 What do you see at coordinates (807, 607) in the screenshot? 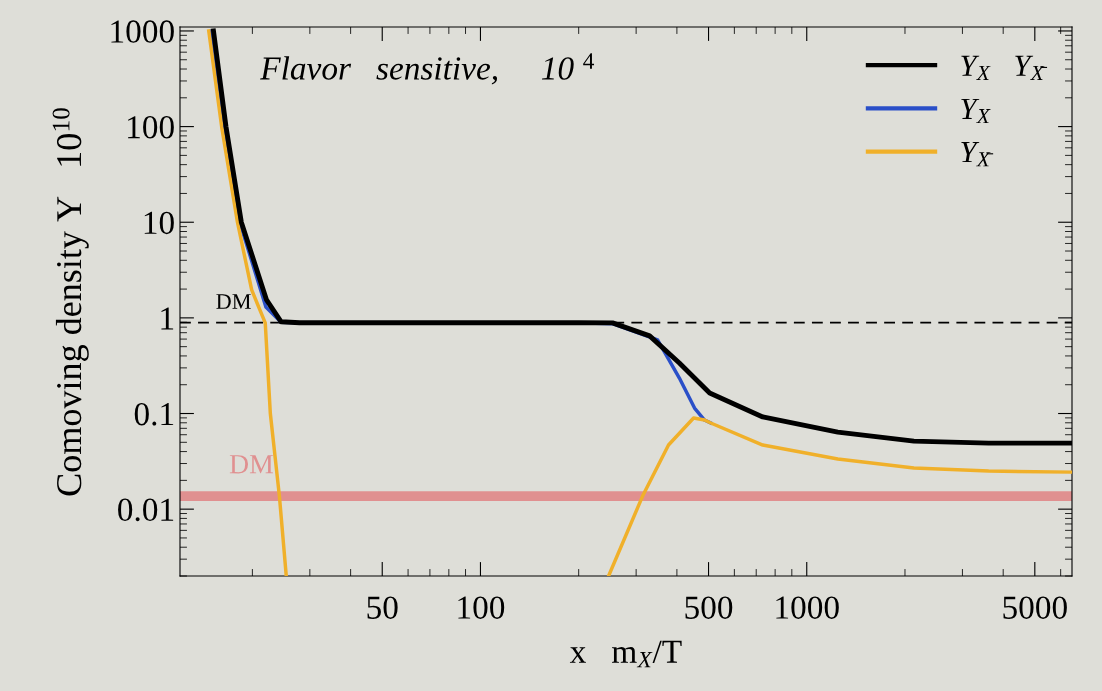
I see `x-tick-label: 1000` at bounding box center [807, 607].